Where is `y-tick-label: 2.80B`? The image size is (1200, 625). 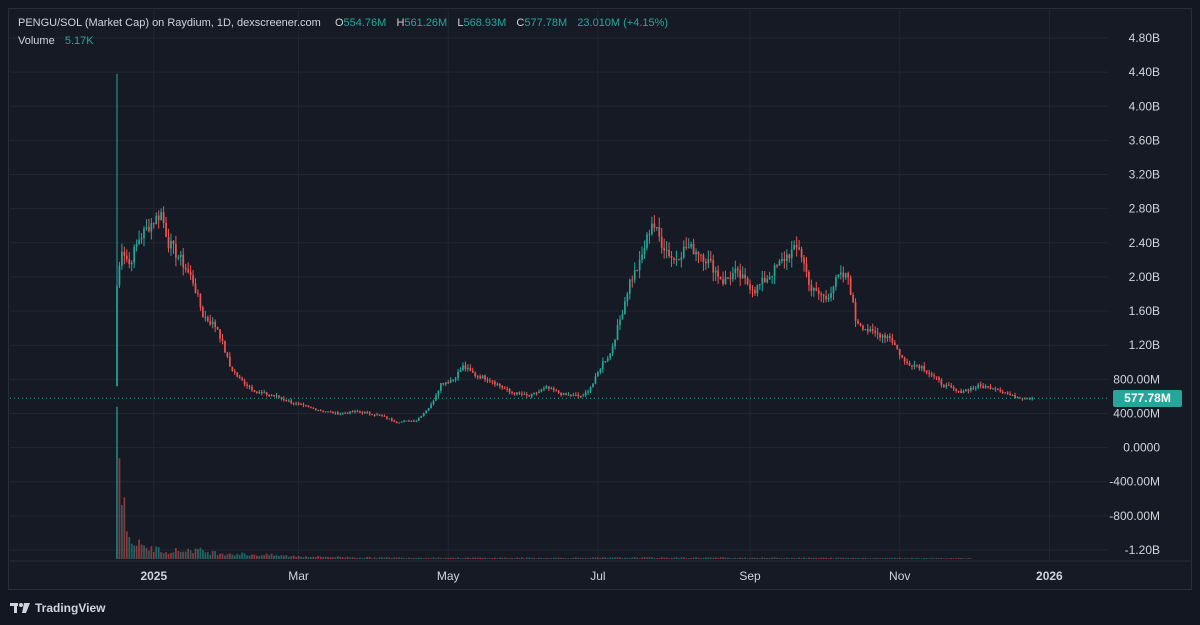 y-tick-label: 2.80B is located at coordinates (1144, 209).